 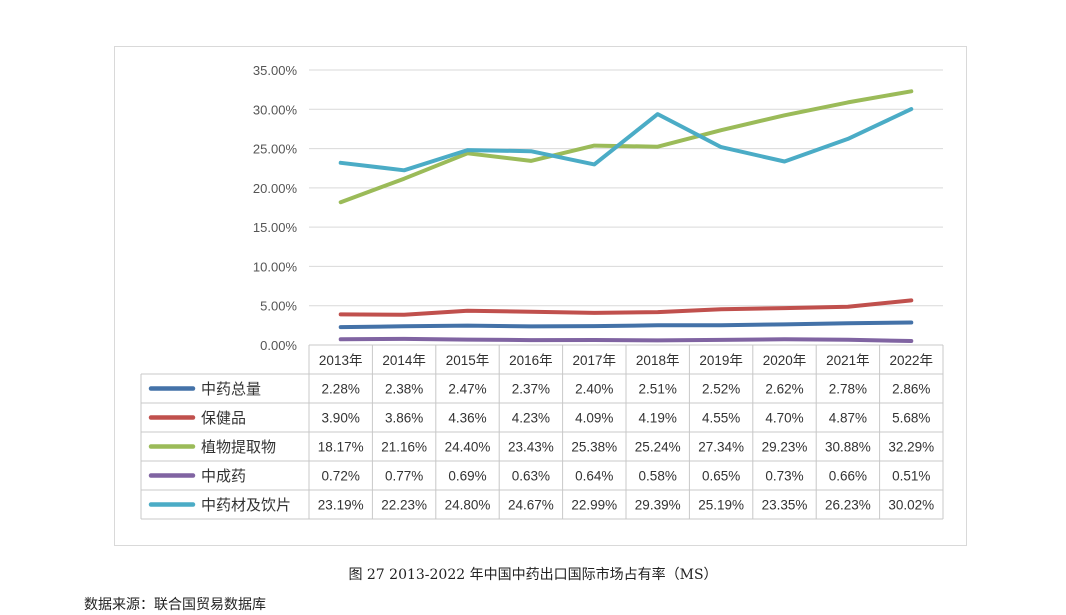 I want to click on table-cell-value: 0.65%, so click(x=721, y=476).